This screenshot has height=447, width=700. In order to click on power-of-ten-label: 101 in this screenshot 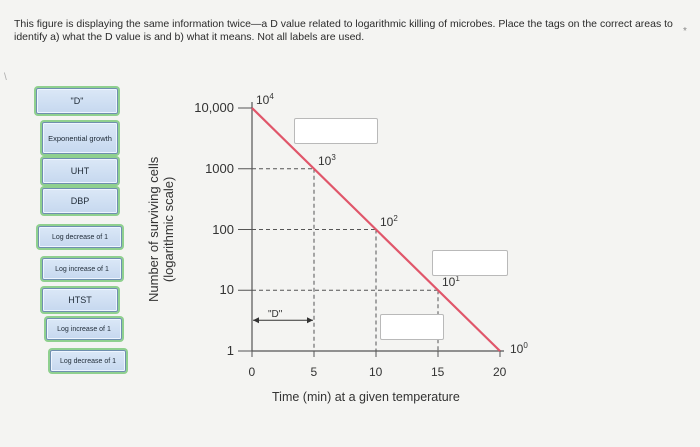, I will do `click(451, 282)`.